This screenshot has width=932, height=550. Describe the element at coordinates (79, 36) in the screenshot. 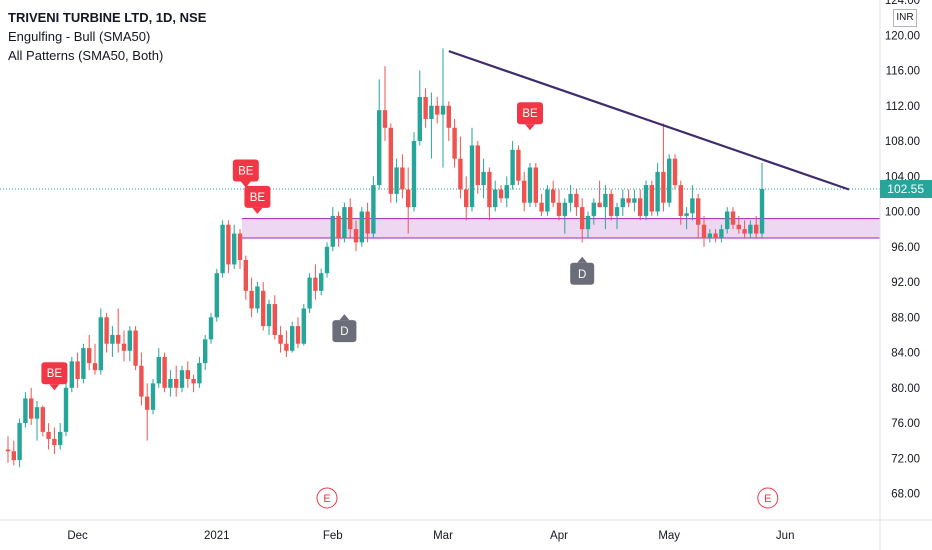

I see `indicator-engulfing-label: Engulfing - Bull (SMA50)` at that location.